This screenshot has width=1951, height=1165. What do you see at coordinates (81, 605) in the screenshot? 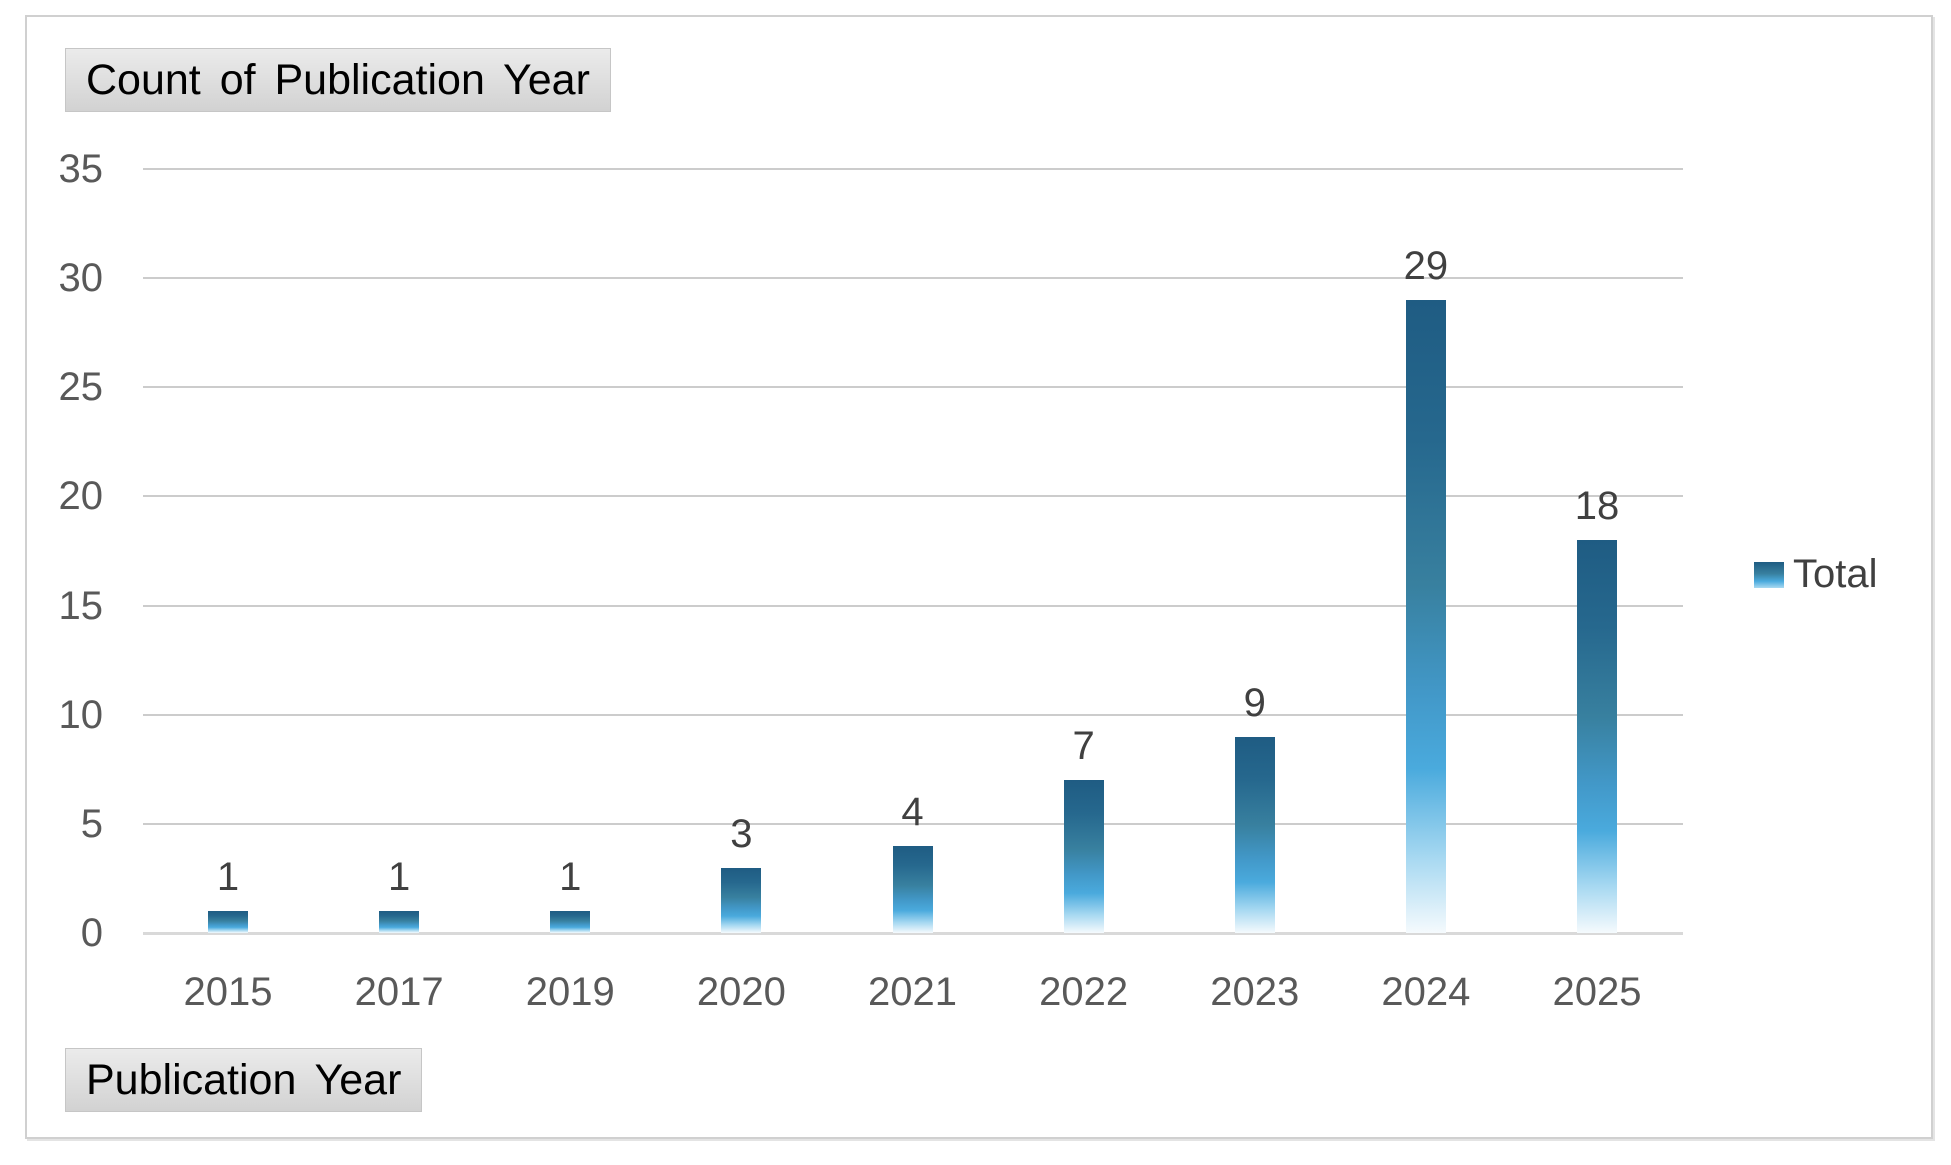
I see `y-axis-tick-label: 15` at bounding box center [81, 605].